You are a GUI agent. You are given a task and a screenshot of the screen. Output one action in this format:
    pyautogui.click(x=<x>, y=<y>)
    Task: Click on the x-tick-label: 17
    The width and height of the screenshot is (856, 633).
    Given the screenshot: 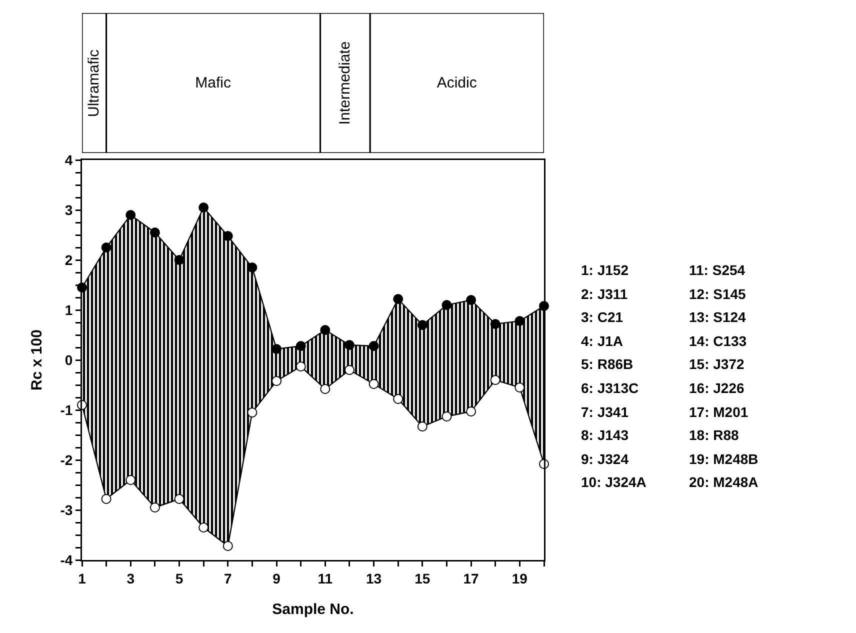 What is the action you would take?
    pyautogui.click(x=471, y=578)
    